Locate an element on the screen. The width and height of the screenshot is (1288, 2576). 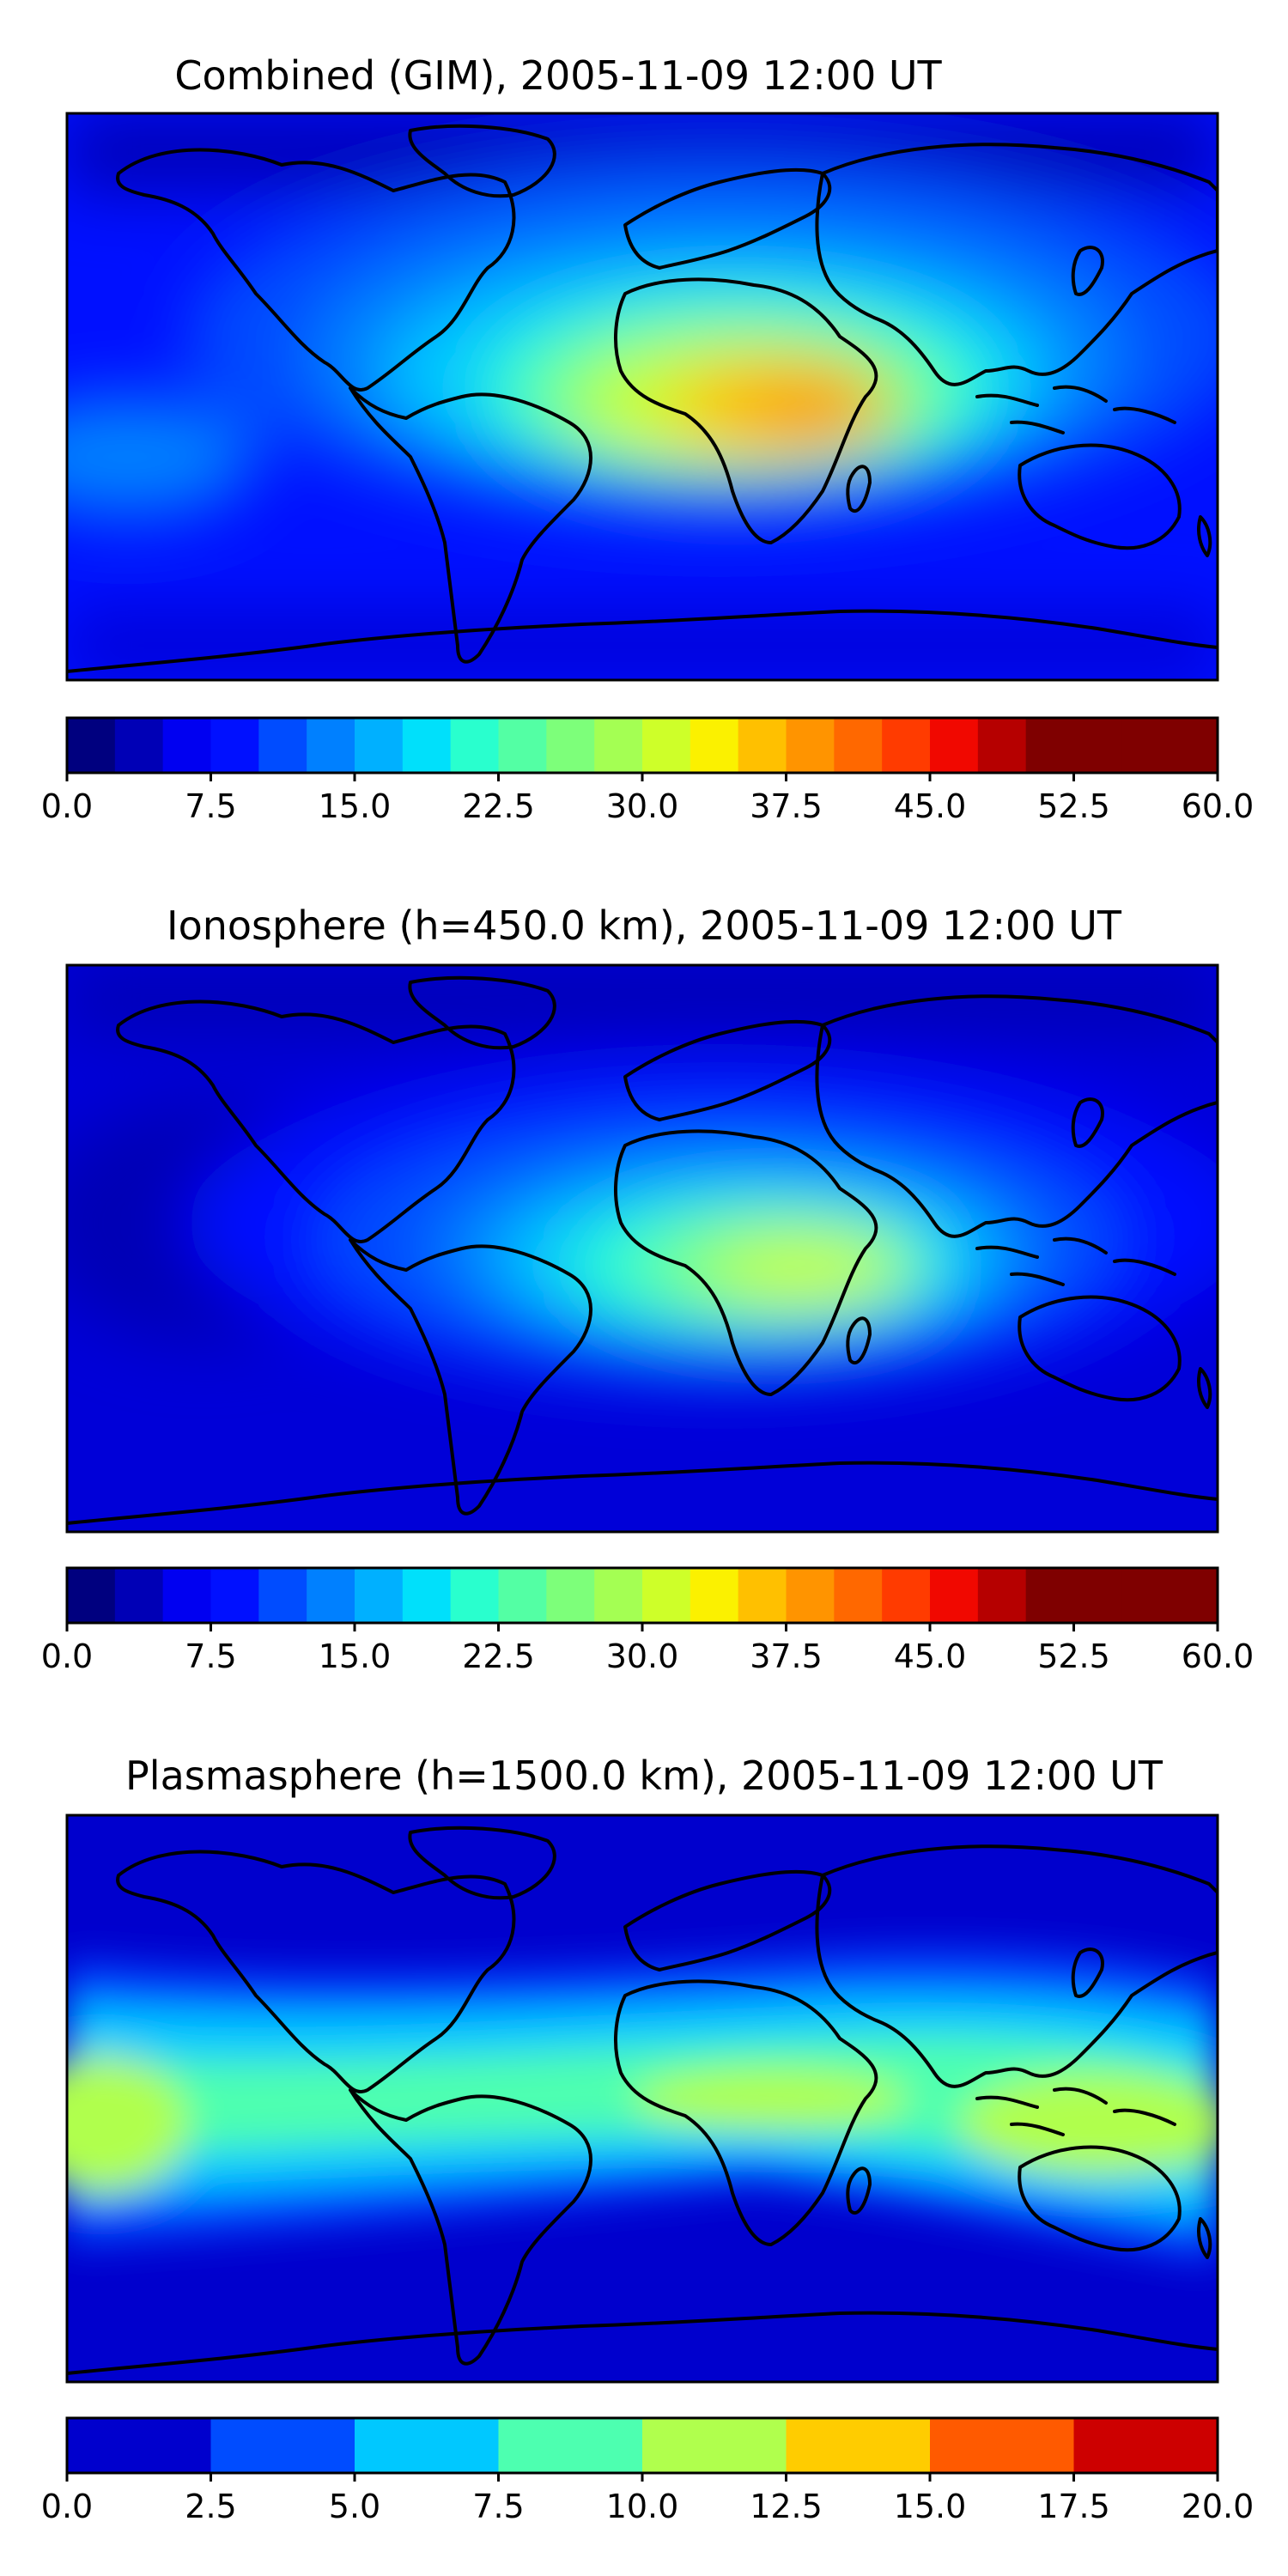
map-title: Combined (GIM), 2005-11-09 12:00 UT is located at coordinates (558, 75).